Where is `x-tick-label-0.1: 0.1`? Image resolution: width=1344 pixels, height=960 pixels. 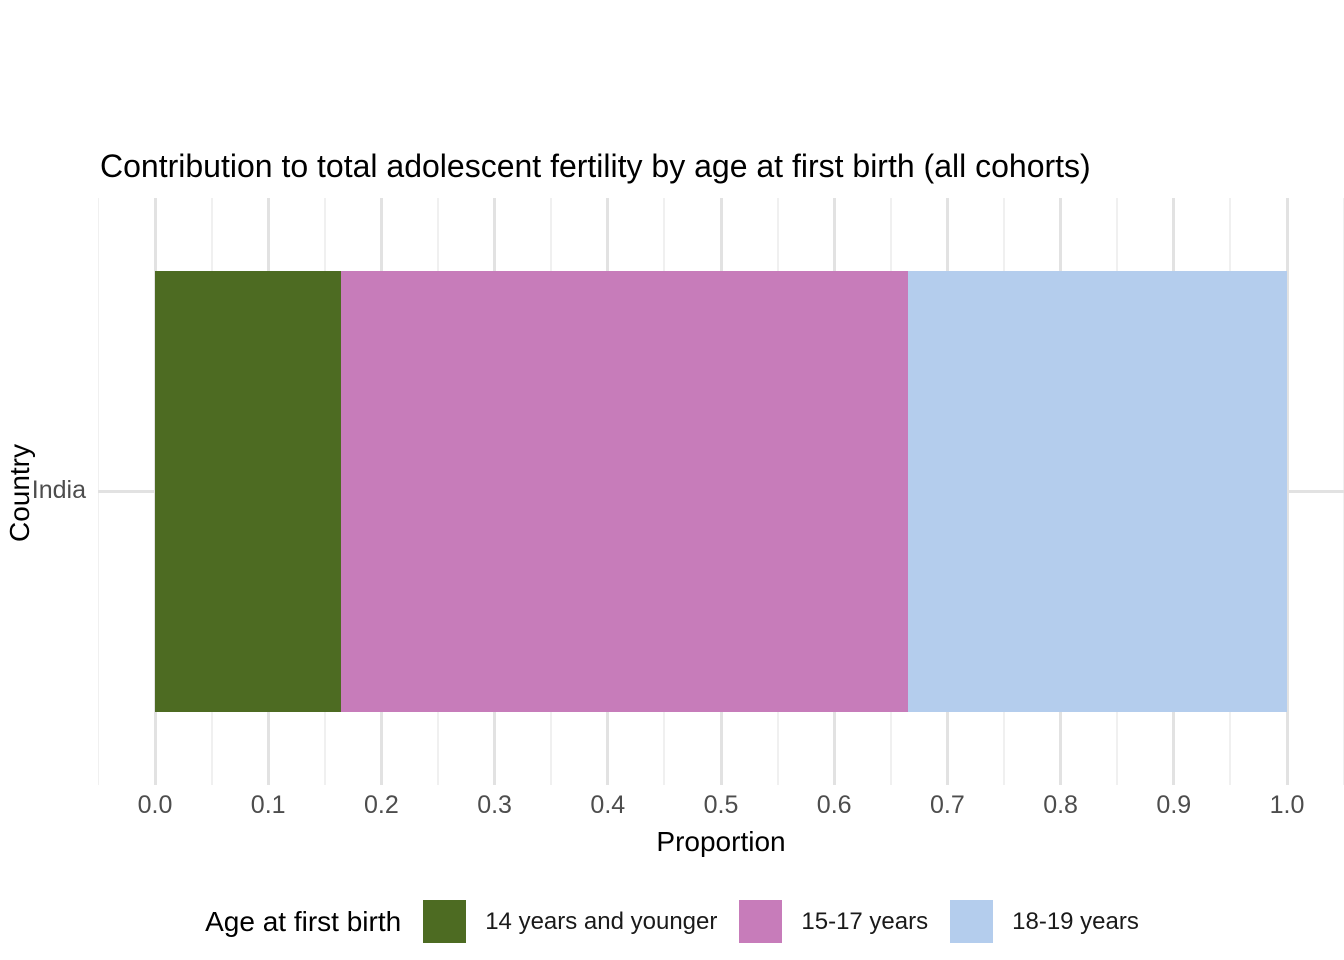 x-tick-label-0.1: 0.1 is located at coordinates (268, 805).